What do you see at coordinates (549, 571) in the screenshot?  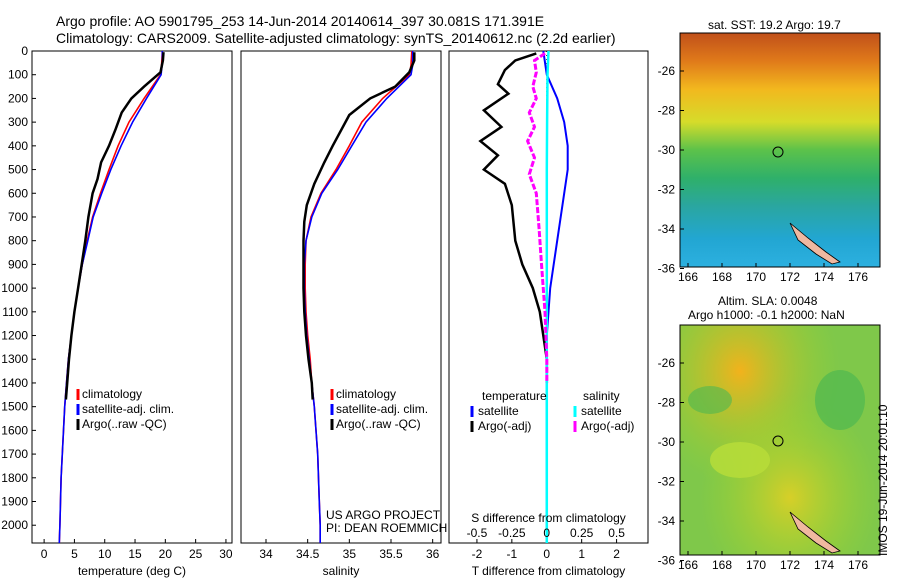 I see `x-axis-label: T difference from climatology` at bounding box center [549, 571].